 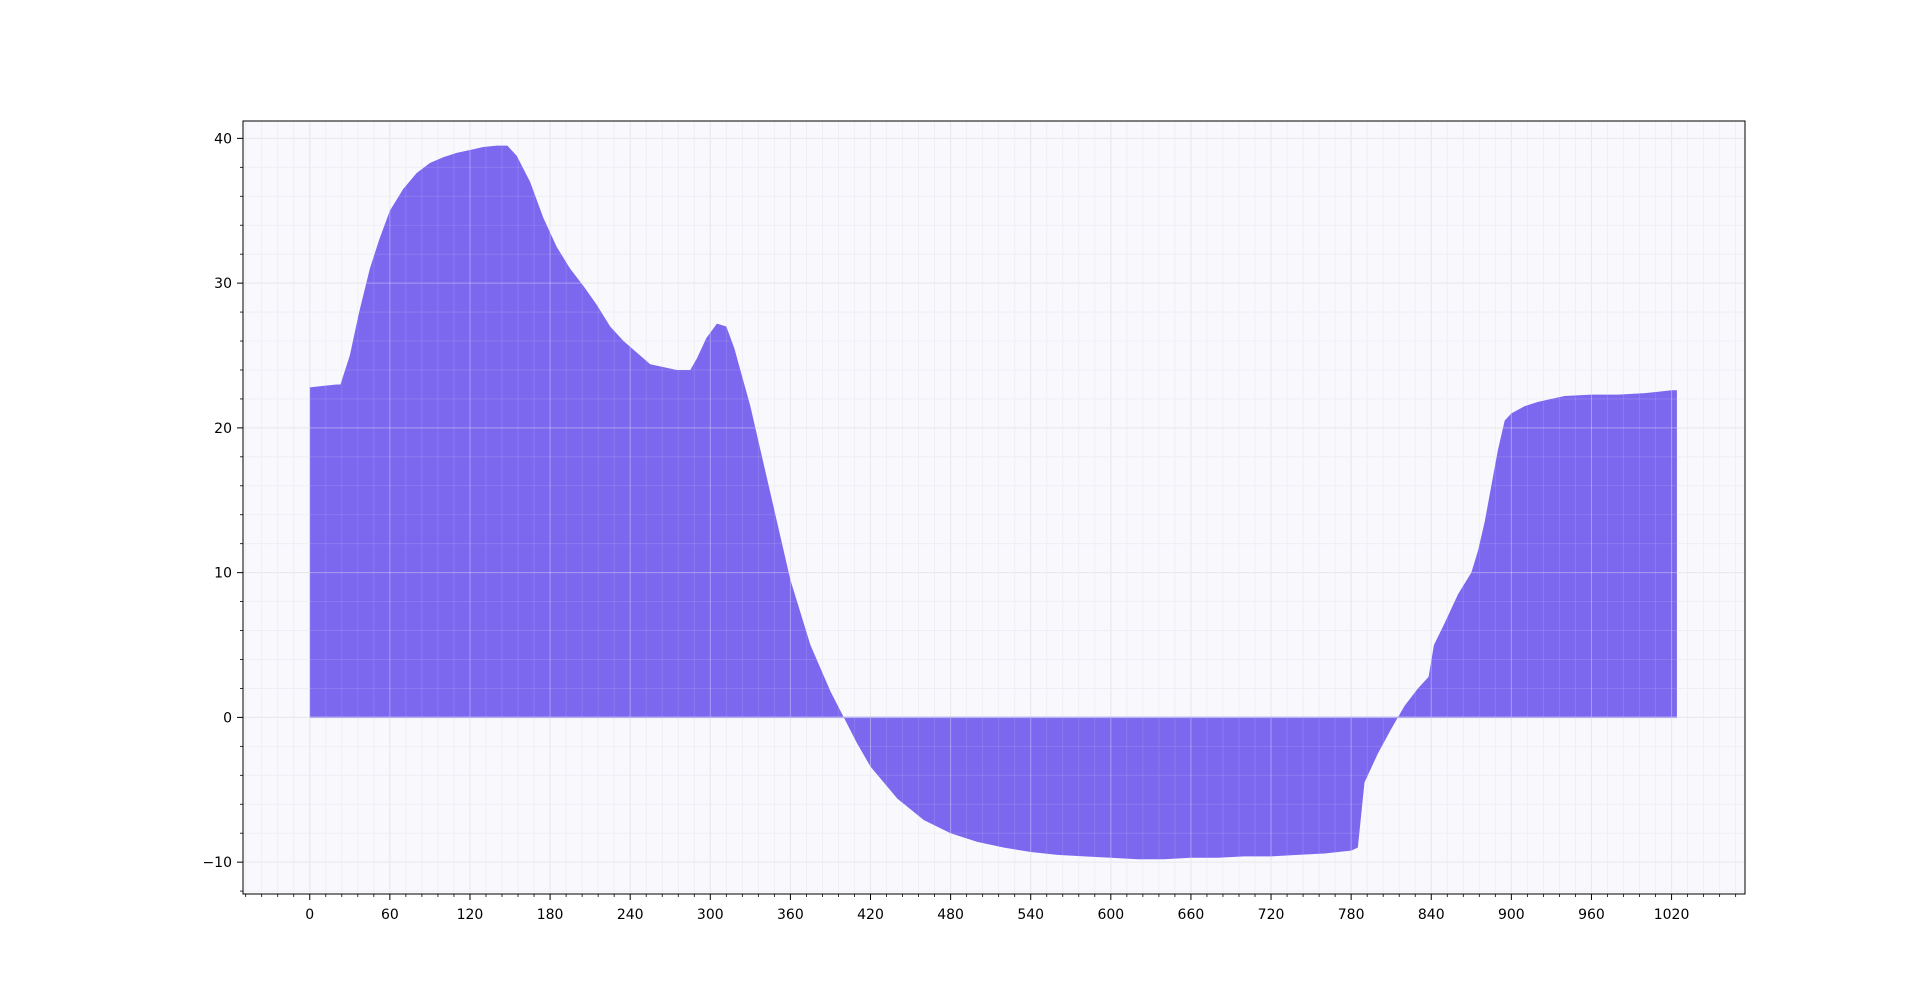 I want to click on y-tick-label: 40, so click(x=223, y=139).